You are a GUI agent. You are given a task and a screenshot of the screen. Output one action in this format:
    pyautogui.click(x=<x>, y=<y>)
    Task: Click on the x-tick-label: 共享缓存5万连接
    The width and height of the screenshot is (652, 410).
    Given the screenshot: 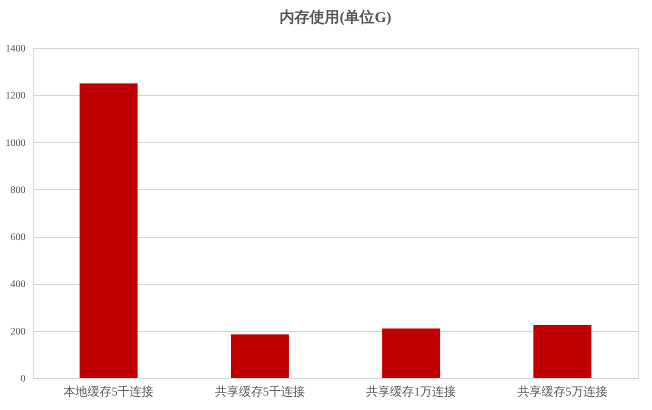 What is the action you would take?
    pyautogui.click(x=562, y=391)
    